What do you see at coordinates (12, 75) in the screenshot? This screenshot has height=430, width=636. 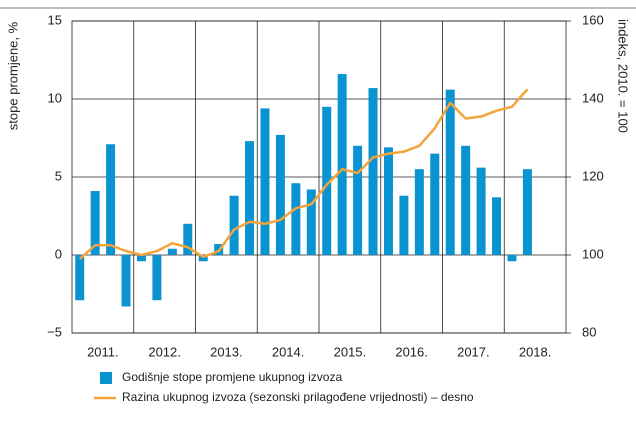 I see `y-axis-label: stope promjene, %` at bounding box center [12, 75].